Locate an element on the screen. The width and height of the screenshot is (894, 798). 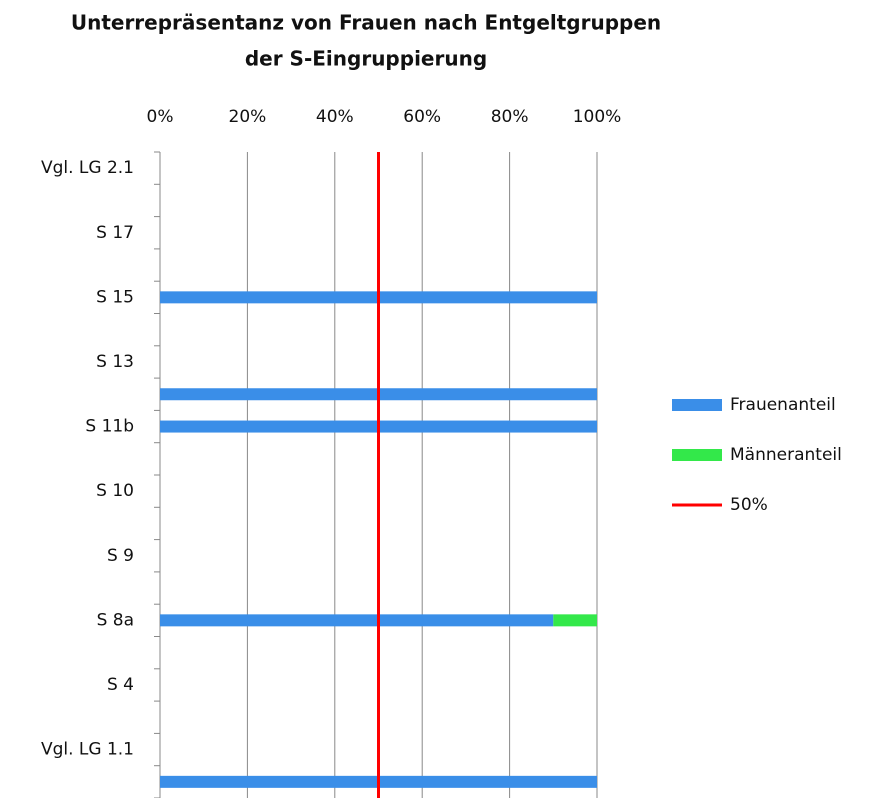
y-tick-label: S 15 is located at coordinates (115, 297).